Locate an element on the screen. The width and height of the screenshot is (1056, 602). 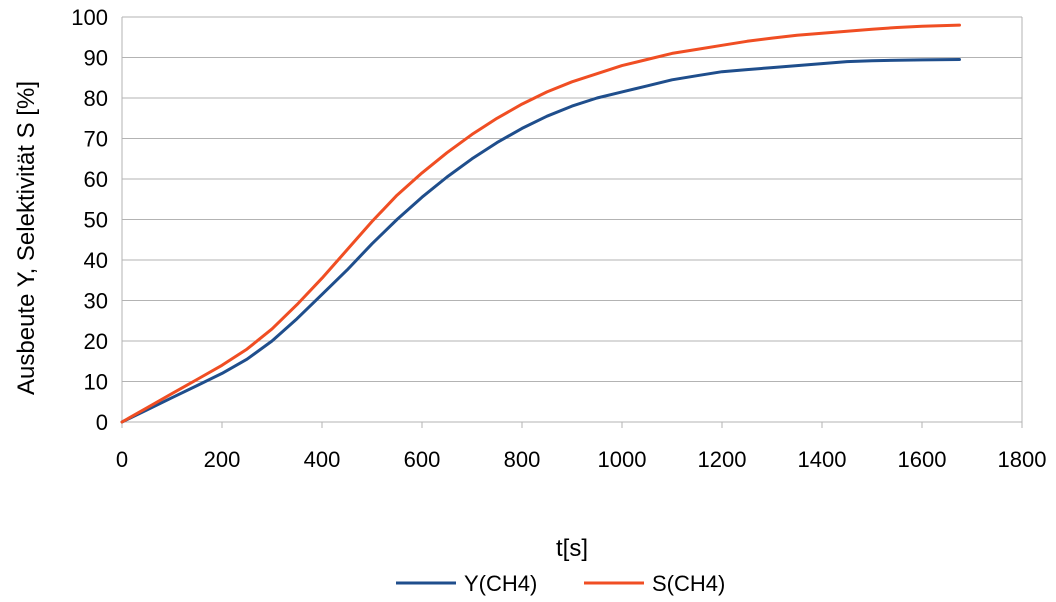
x-tick-label: 1400 is located at coordinates (822, 459).